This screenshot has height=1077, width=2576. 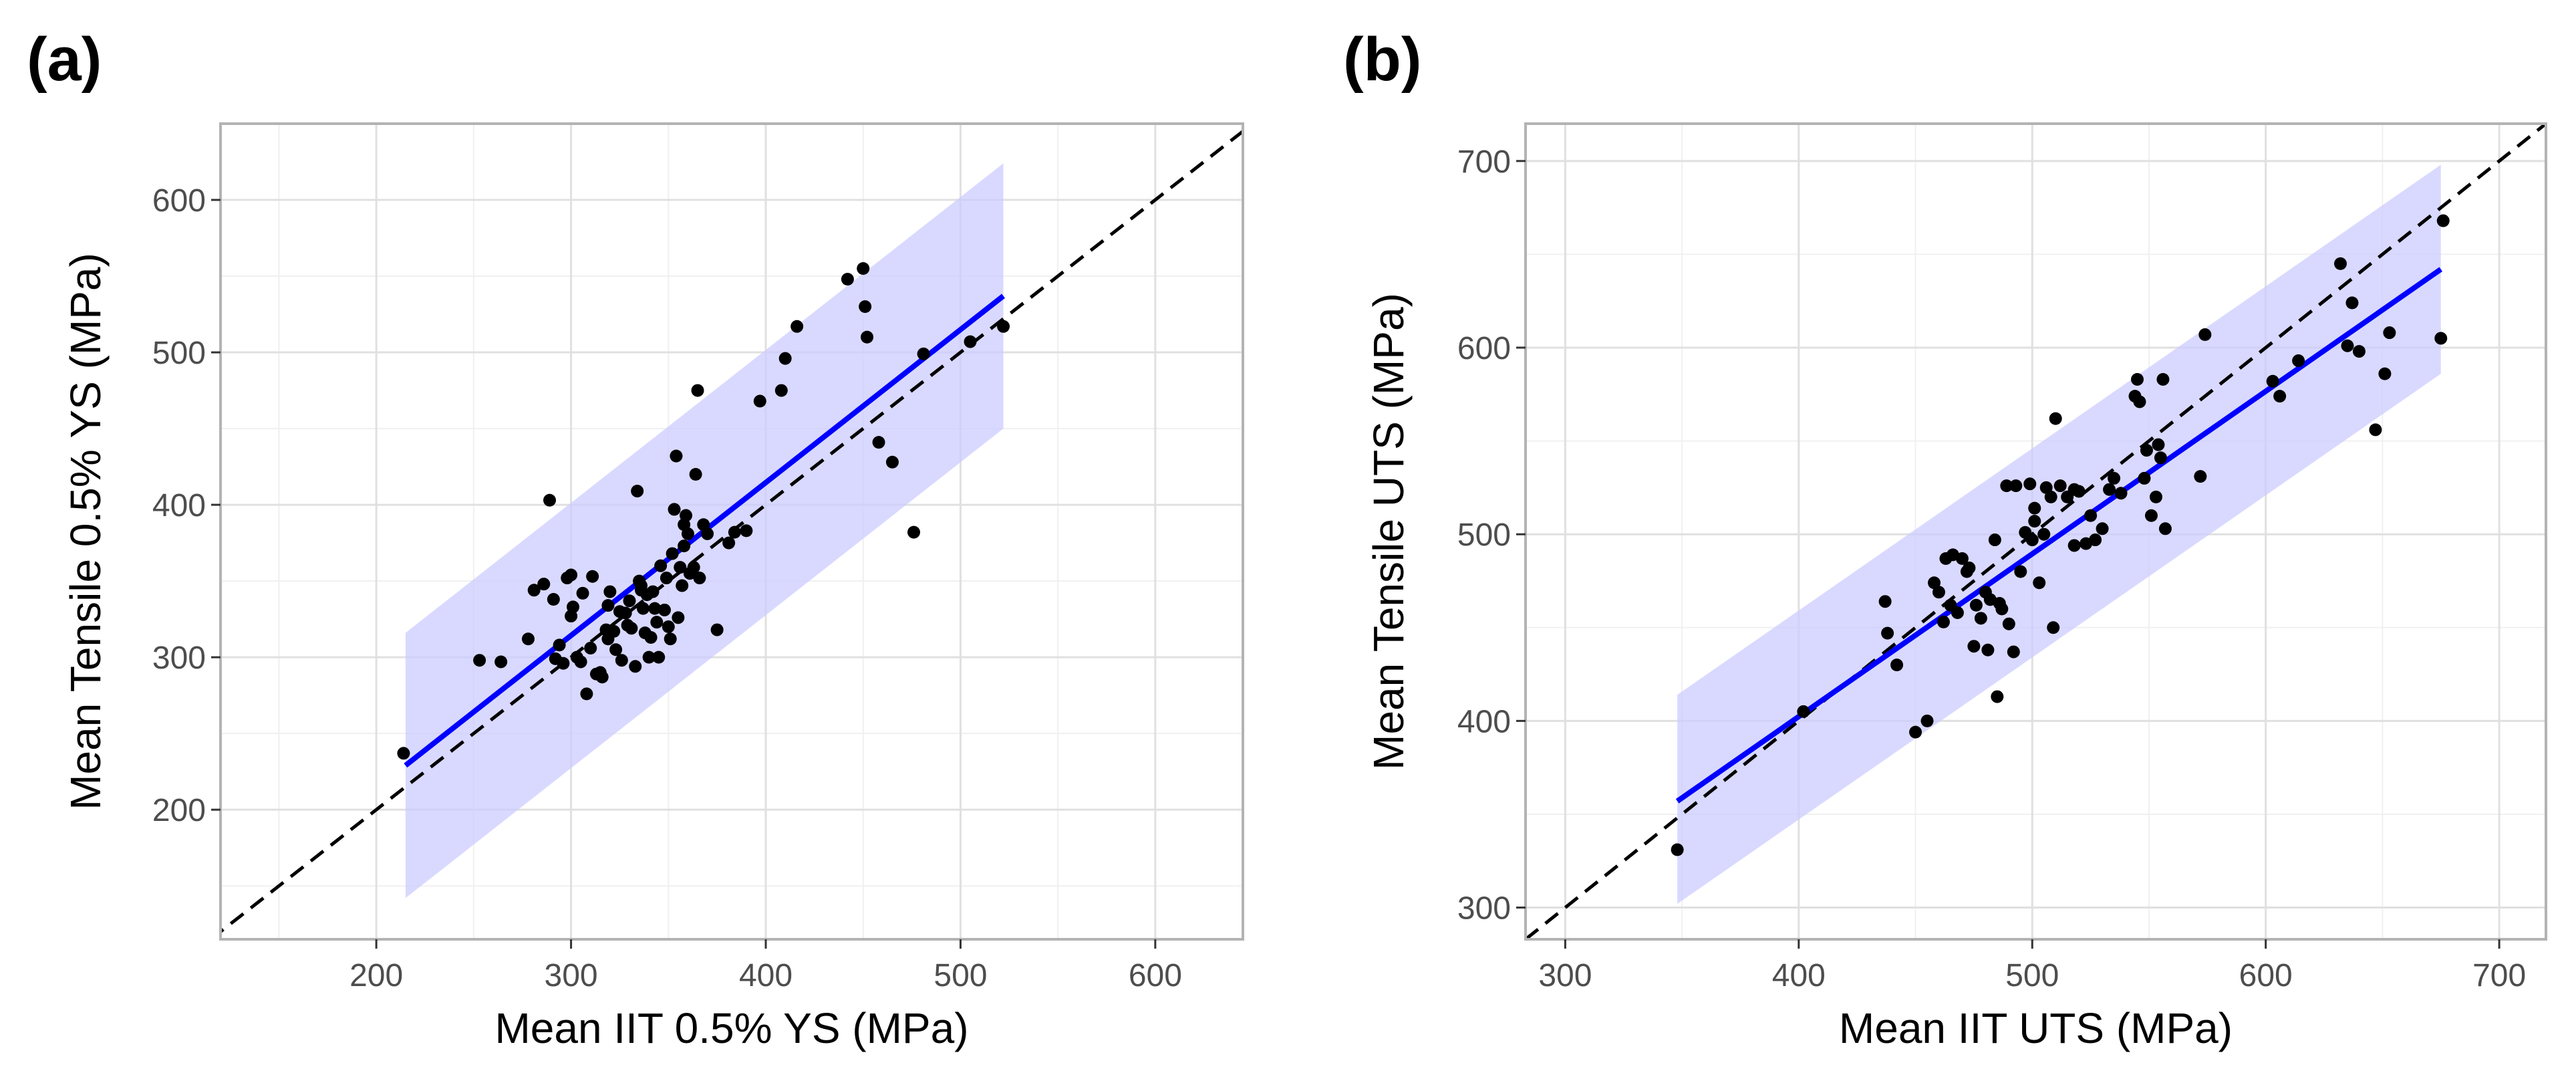 What do you see at coordinates (179, 810) in the screenshot?
I see `panel-a-ytick-label-200: 200` at bounding box center [179, 810].